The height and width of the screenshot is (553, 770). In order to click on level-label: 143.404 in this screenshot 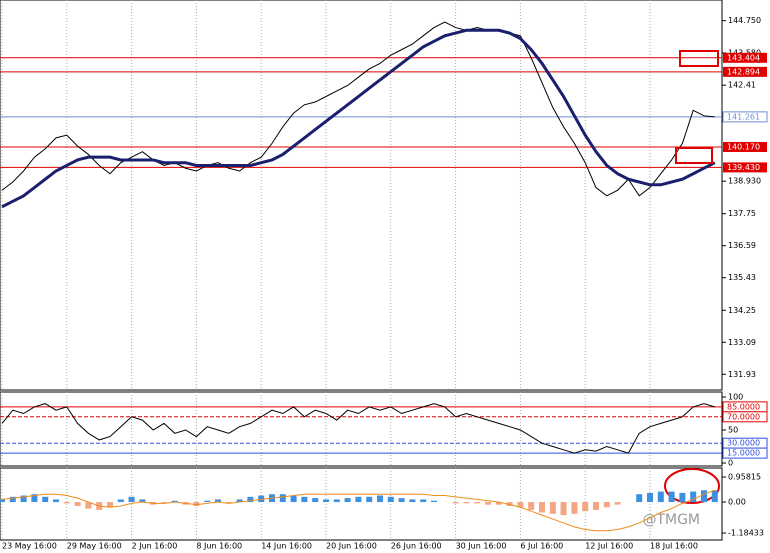, I will do `click(743, 57)`.